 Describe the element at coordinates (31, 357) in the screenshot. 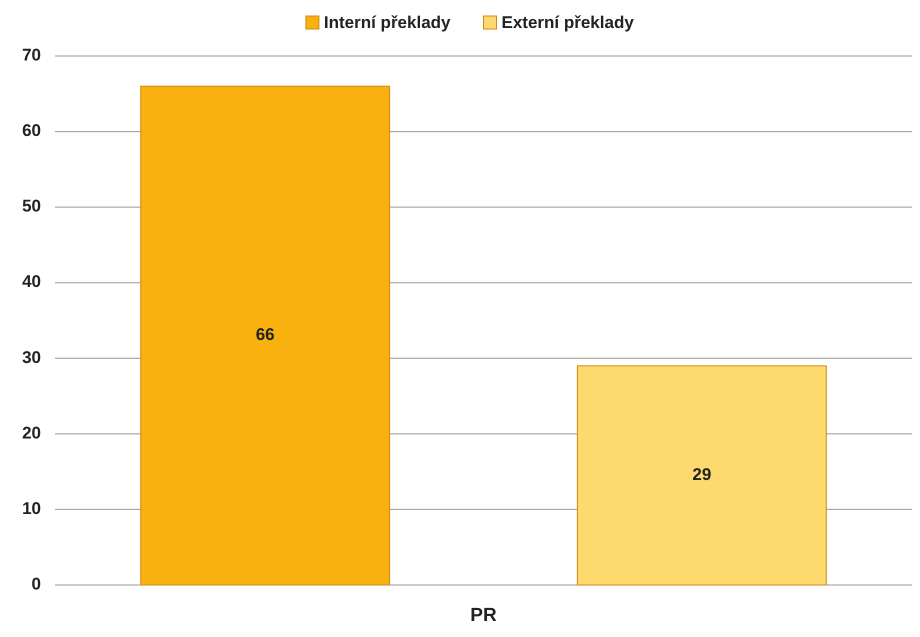

I see `y-tick-label: 30` at that location.